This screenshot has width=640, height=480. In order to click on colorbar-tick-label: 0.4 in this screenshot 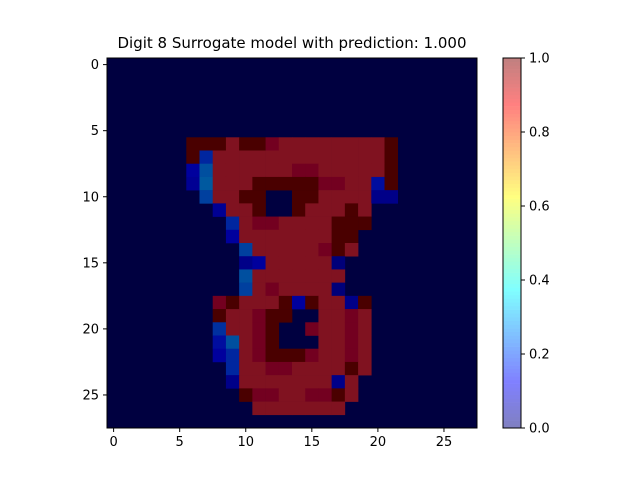, I will do `click(539, 281)`.